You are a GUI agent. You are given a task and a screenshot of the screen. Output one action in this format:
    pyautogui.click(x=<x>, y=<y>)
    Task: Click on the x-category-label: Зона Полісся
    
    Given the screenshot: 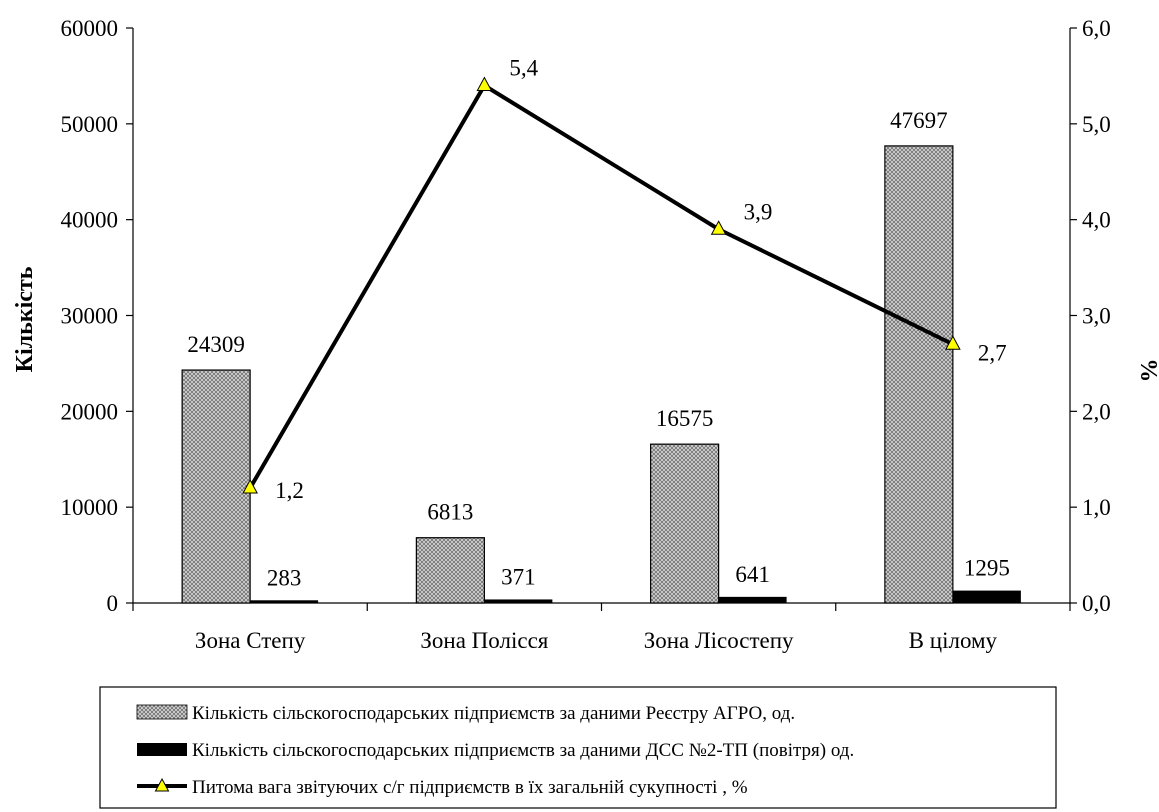 What is the action you would take?
    pyautogui.click(x=484, y=640)
    